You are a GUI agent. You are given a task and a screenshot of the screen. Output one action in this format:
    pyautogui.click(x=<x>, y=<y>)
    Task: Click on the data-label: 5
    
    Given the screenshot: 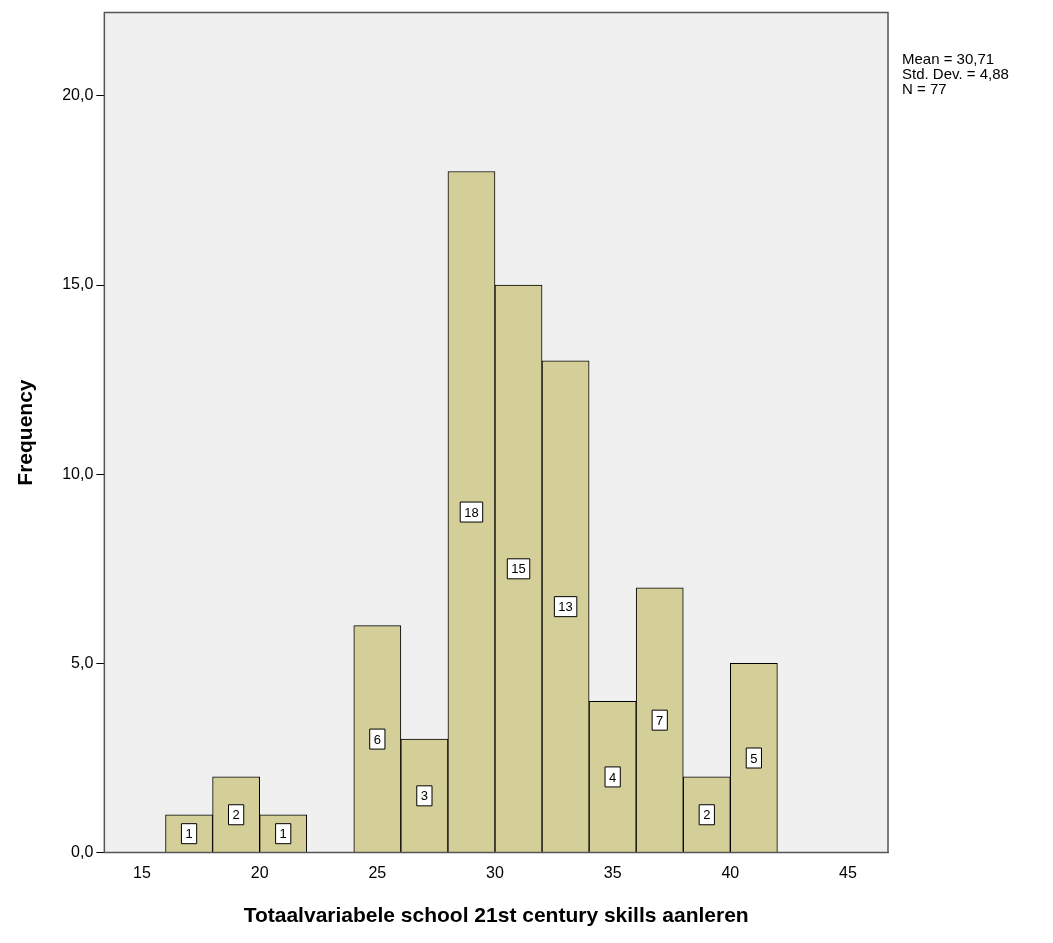 What is the action you would take?
    pyautogui.click(x=754, y=758)
    